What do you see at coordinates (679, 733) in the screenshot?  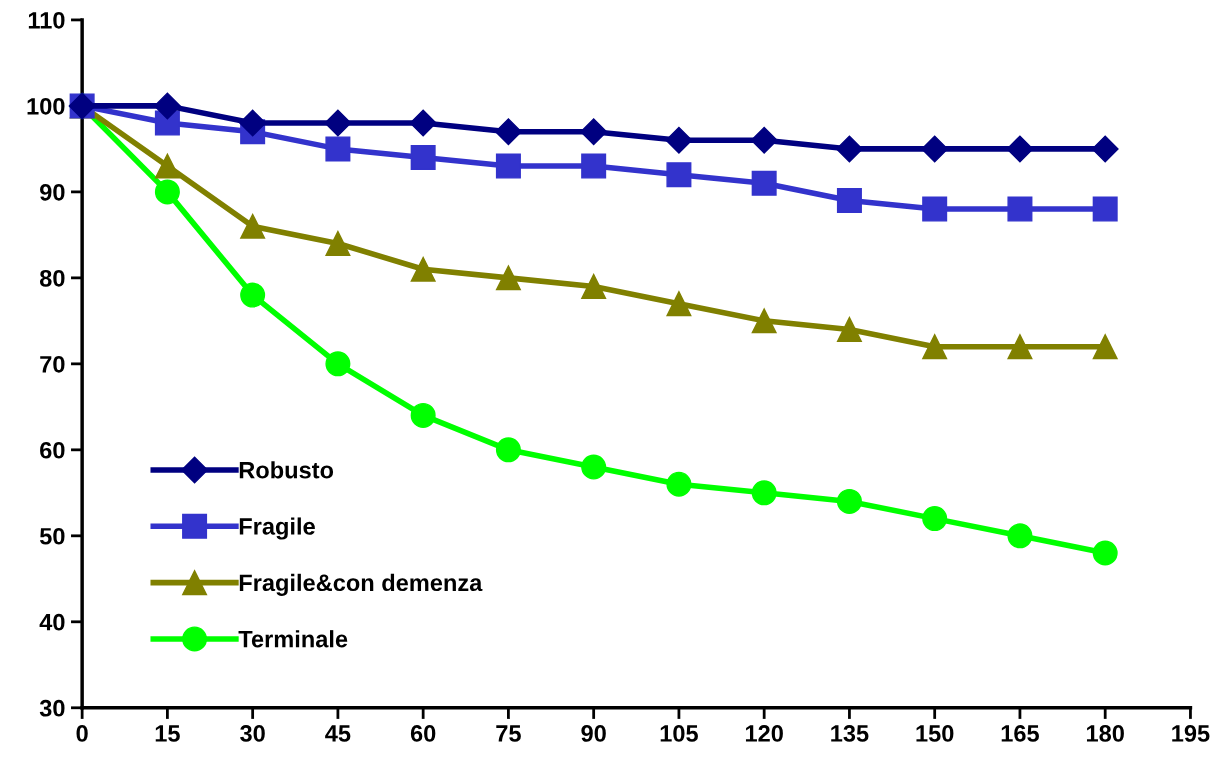 I see `x-tick-label: 105` at bounding box center [679, 733].